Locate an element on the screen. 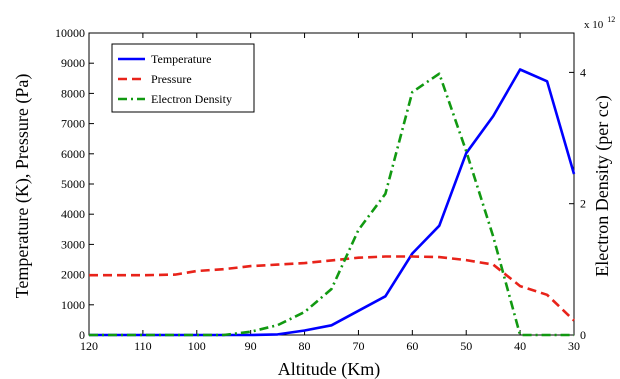 Image resolution: width=620 pixels, height=379 pixels. y-right-tick-label: 4 is located at coordinates (583, 72).